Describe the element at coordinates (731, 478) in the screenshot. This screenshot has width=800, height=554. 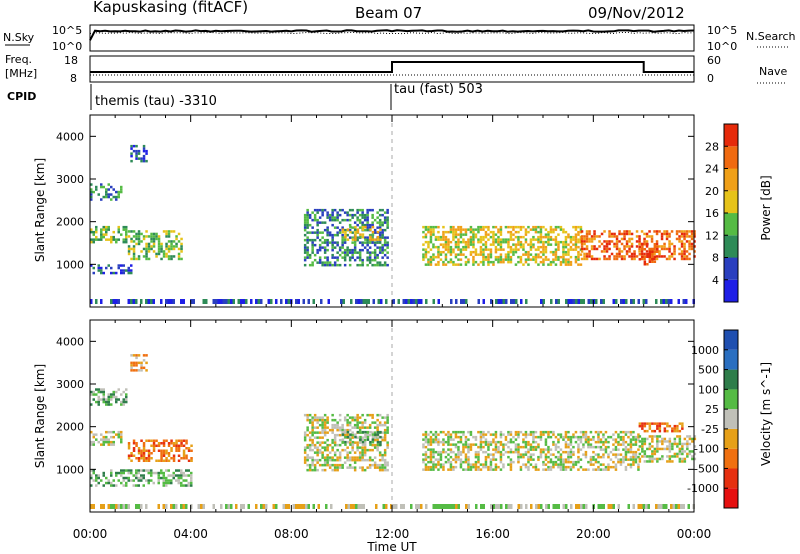
I see `colorbar-segment` at that location.